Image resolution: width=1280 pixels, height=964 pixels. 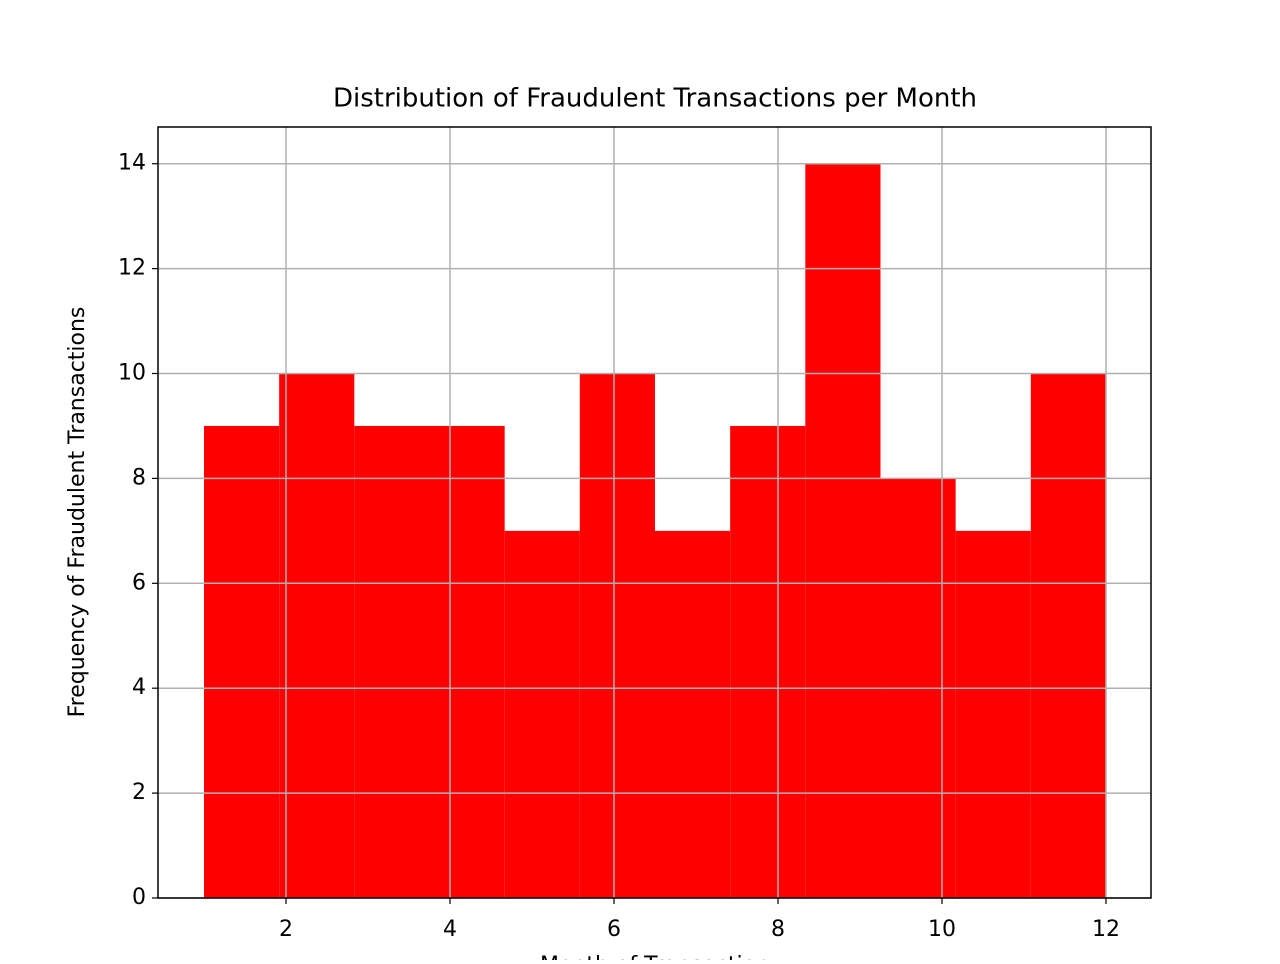 I want to click on y-tick-label: 10, so click(x=132, y=373).